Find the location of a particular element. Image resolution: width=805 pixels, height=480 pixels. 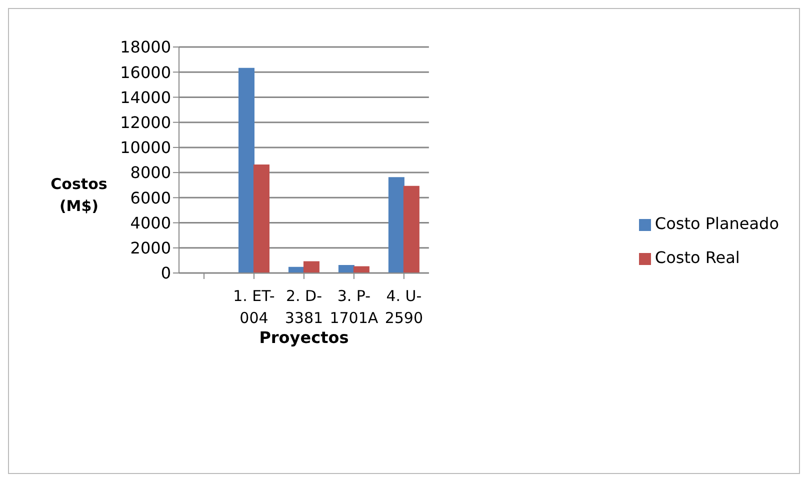

y-tick-label: 8000 is located at coordinates (150, 172).